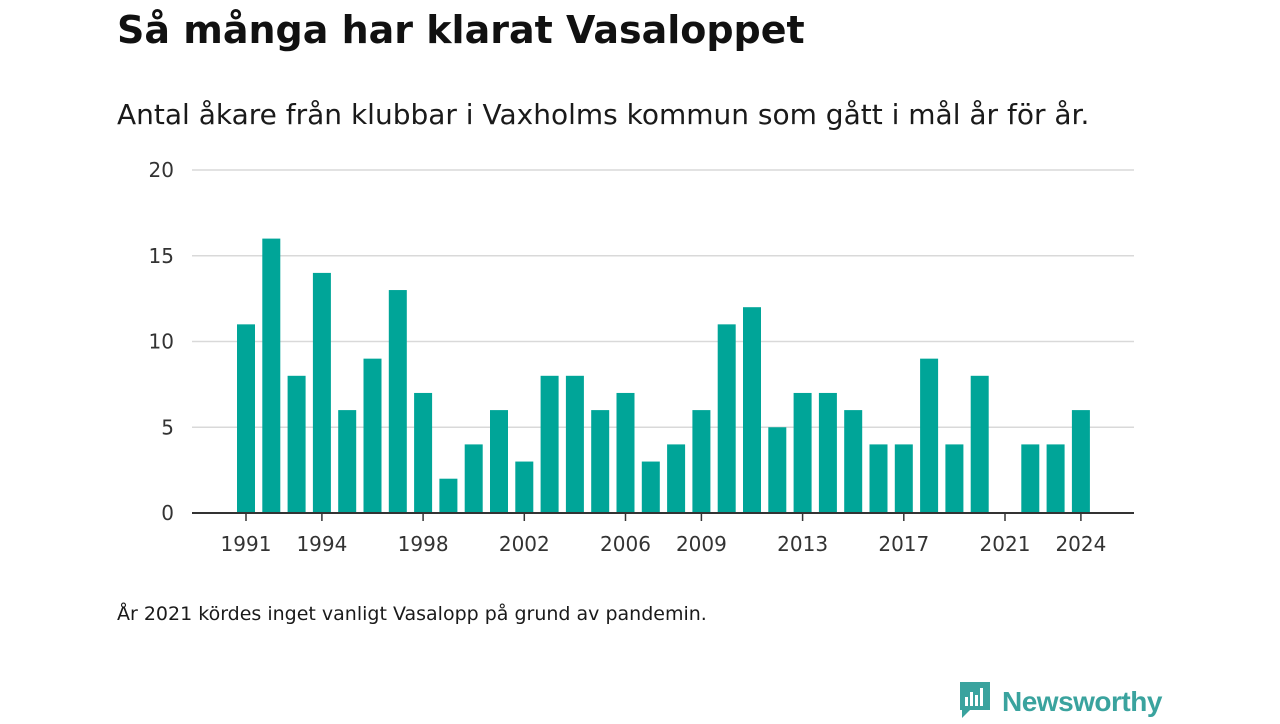  What do you see at coordinates (246, 544) in the screenshot?
I see `x-tick-label: 1991` at bounding box center [246, 544].